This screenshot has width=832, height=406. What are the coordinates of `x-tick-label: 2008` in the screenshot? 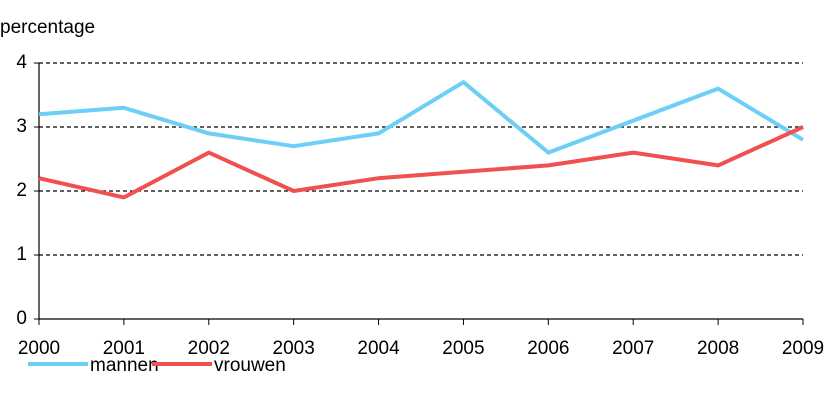 It's located at (718, 348).